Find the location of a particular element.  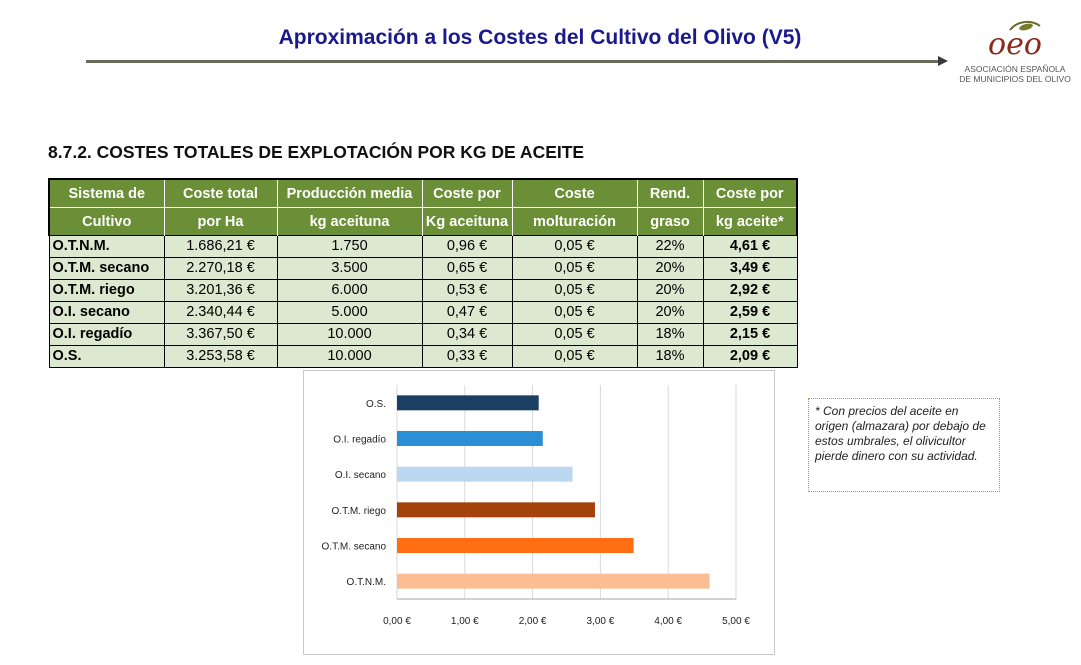

title-underline is located at coordinates (515, 61).